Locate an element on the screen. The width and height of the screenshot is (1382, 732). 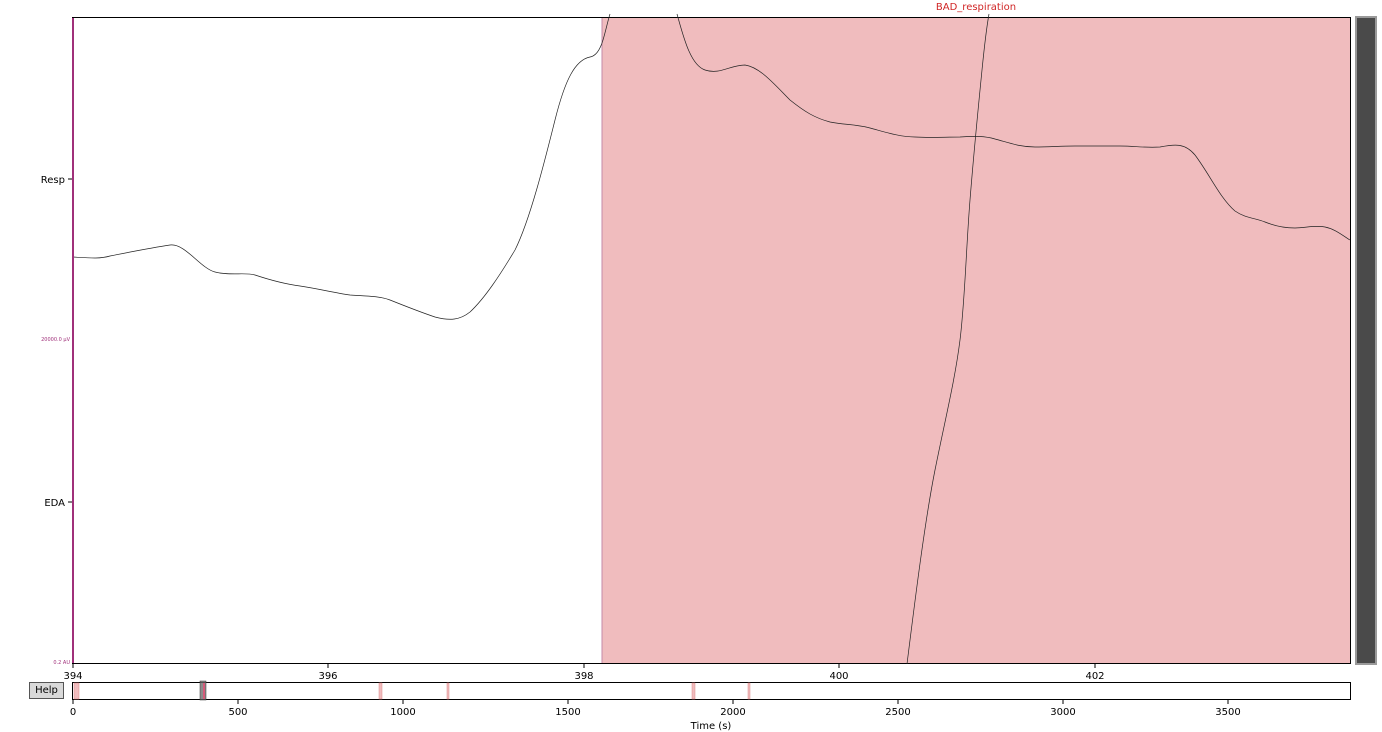
x-tick-label: 396 is located at coordinates (327, 676).